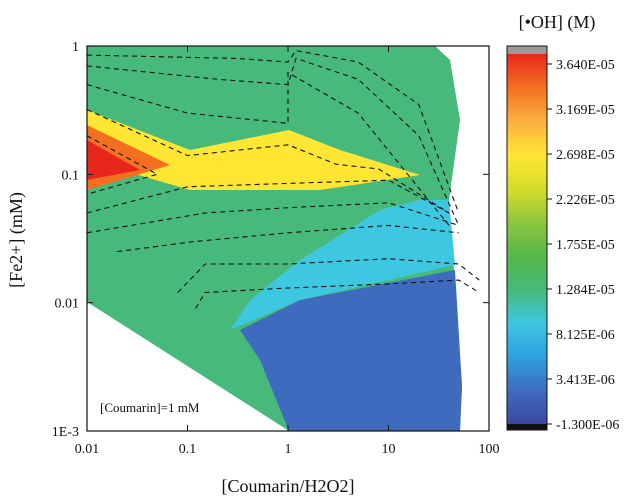 This screenshot has width=636, height=502. What do you see at coordinates (585, 65) in the screenshot?
I see `colorbar-tick-label: 3.640E-05` at bounding box center [585, 65].